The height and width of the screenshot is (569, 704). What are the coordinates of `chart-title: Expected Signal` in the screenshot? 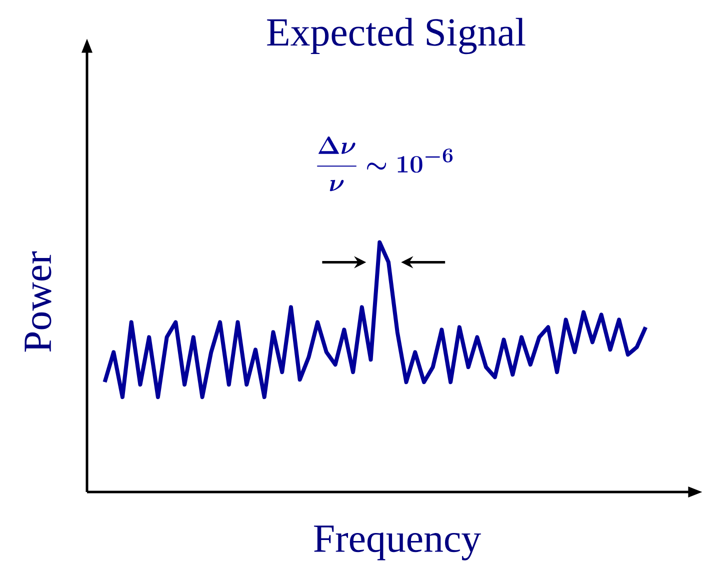 It's located at (396, 36).